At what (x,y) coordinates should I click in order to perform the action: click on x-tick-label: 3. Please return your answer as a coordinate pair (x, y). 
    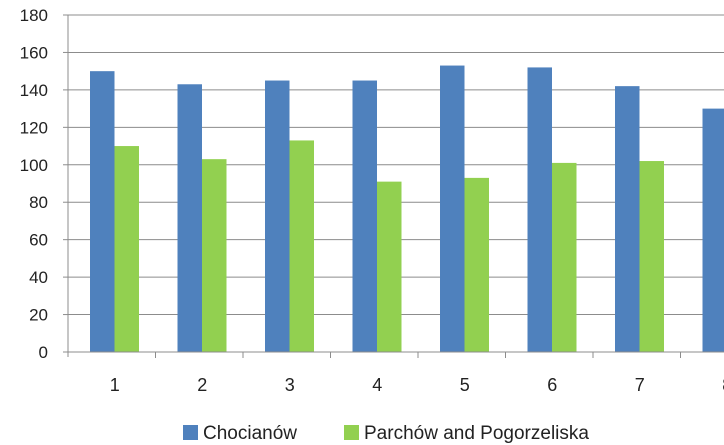
    Looking at the image, I should click on (290, 385).